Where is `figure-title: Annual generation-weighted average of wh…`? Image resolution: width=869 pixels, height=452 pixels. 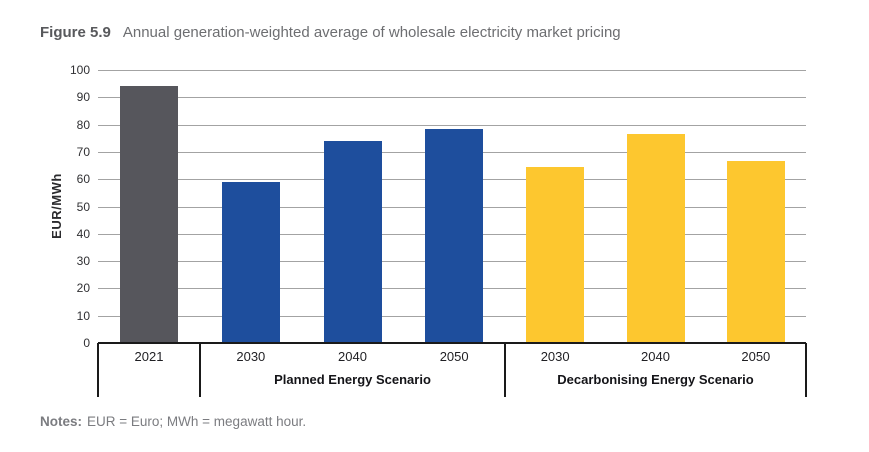 figure-title: Annual generation-weighted average of wh… is located at coordinates (371, 32).